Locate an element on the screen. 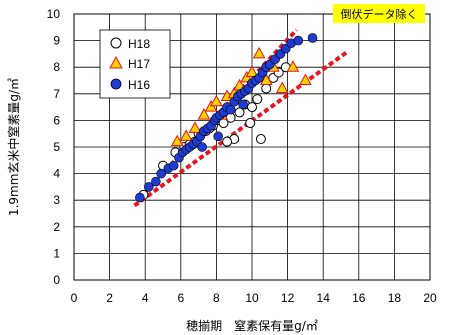 The width and height of the screenshot is (451, 335). x-tick-label: 18 is located at coordinates (395, 298).